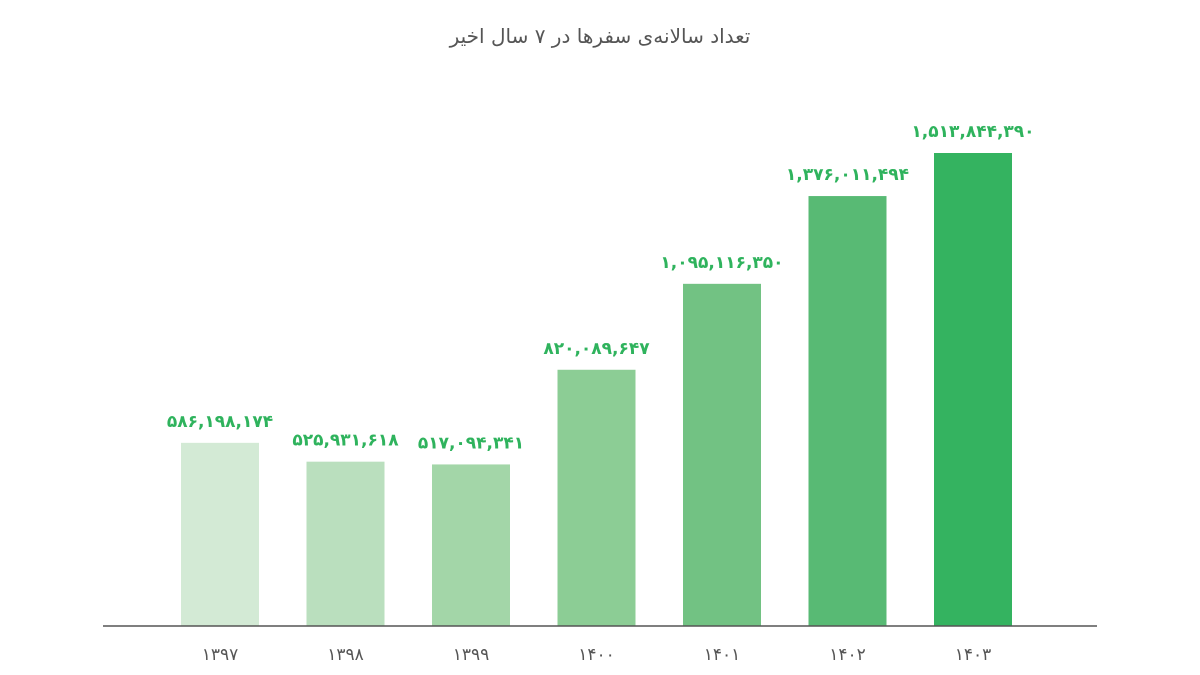 This screenshot has width=1200, height=675. I want to click on x-tick-label: ۱۳۹۸, so click(345, 655).